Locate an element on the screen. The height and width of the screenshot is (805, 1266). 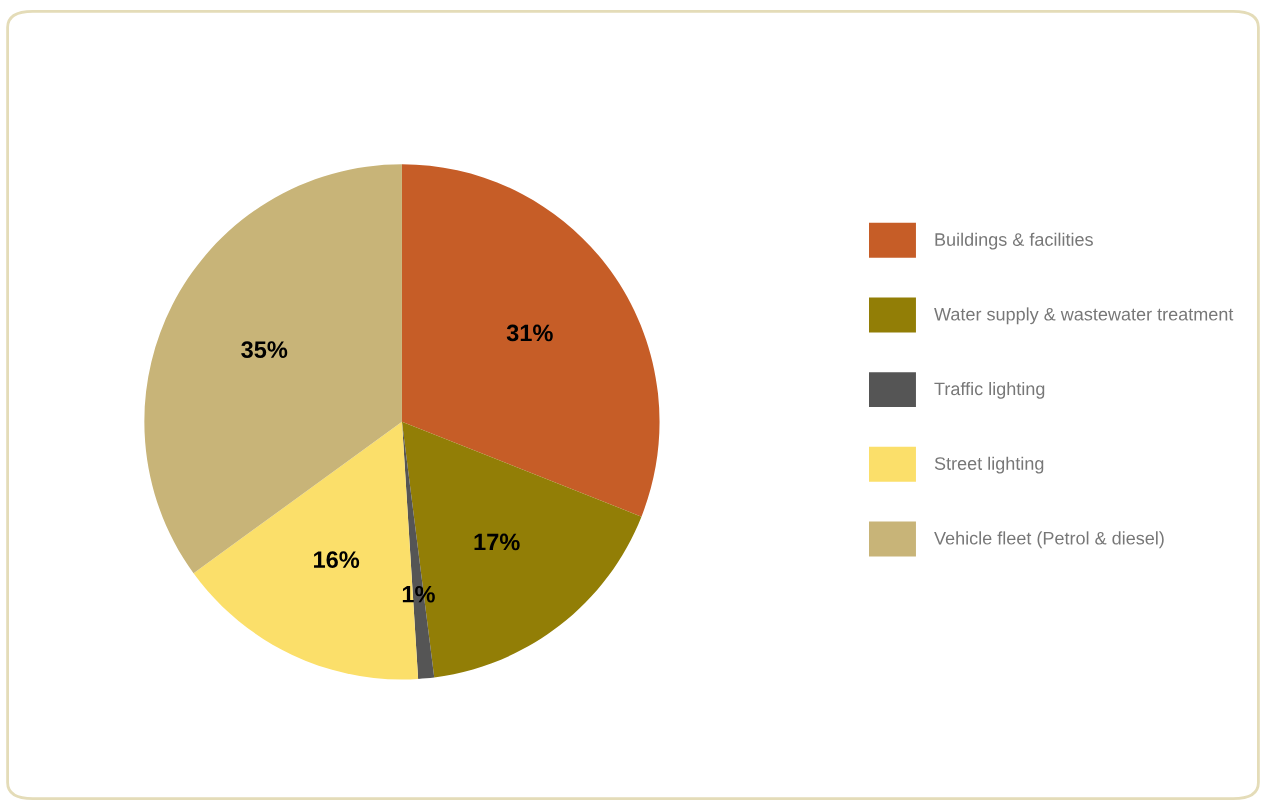
legend-label: Street lighting is located at coordinates (989, 465).